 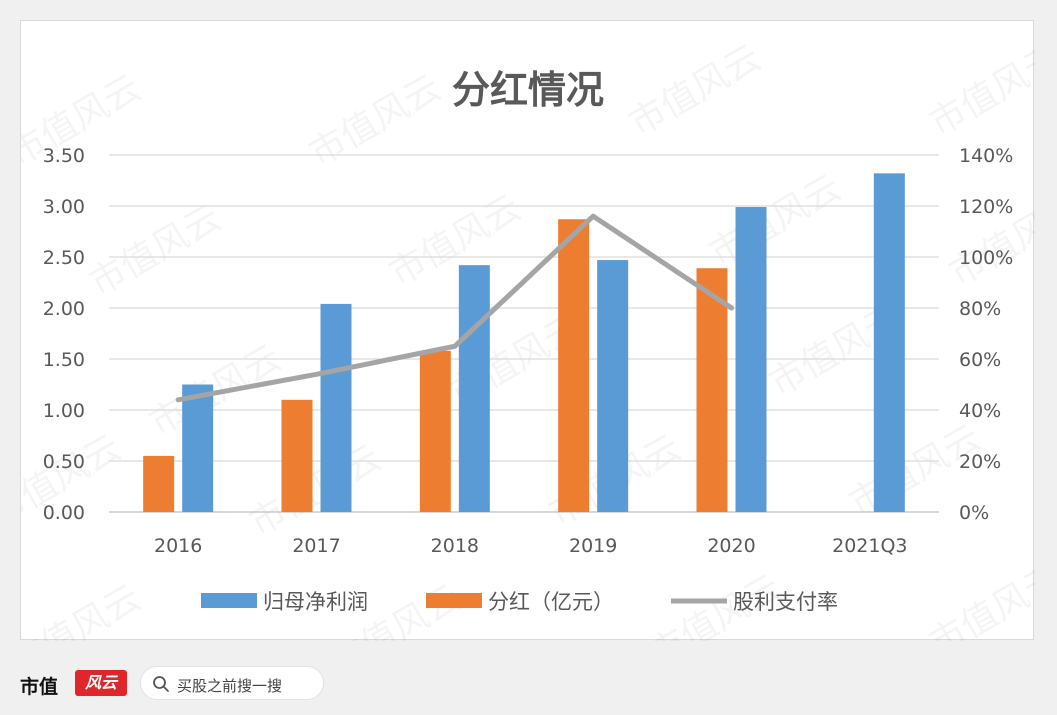 I want to click on y-right-tick-label: 120%, so click(x=986, y=207).